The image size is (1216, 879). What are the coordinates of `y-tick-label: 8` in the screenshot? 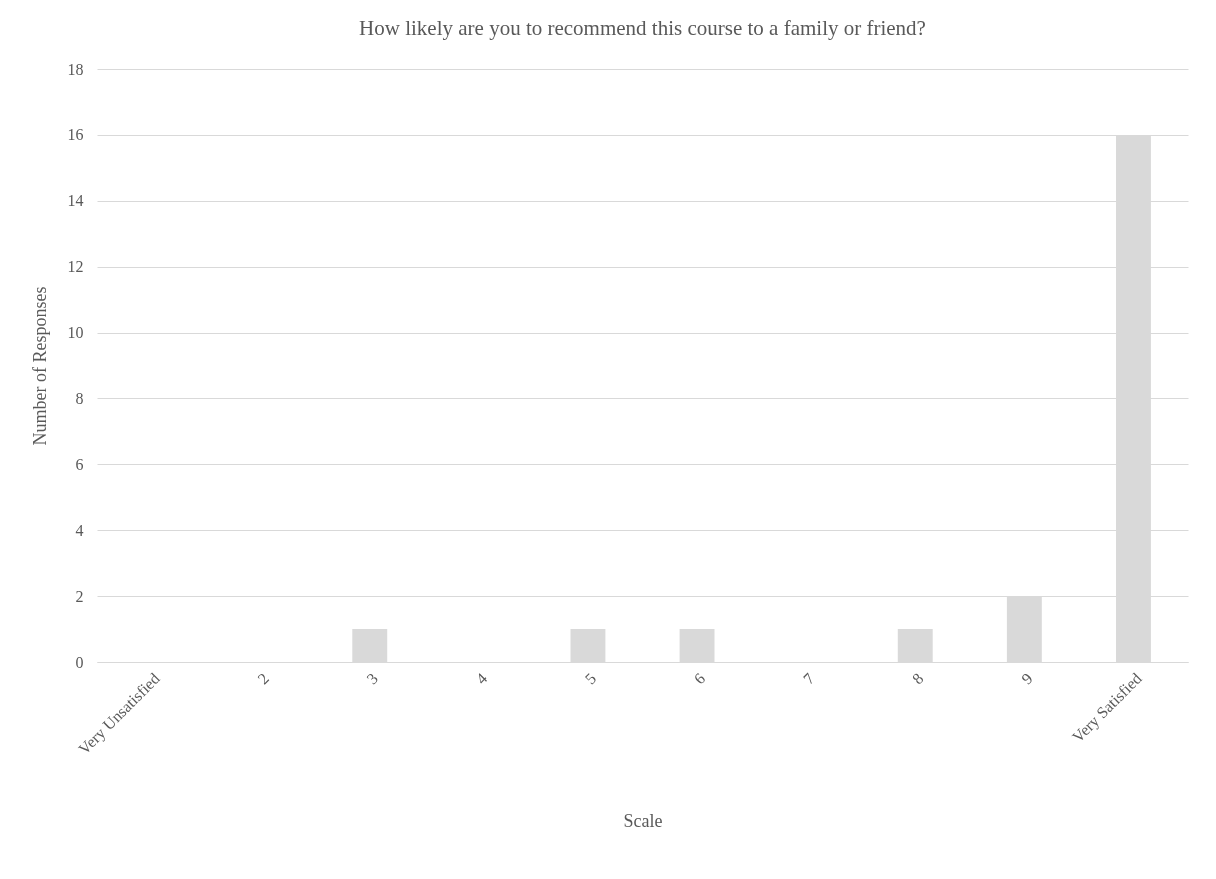 It's located at (79, 398).